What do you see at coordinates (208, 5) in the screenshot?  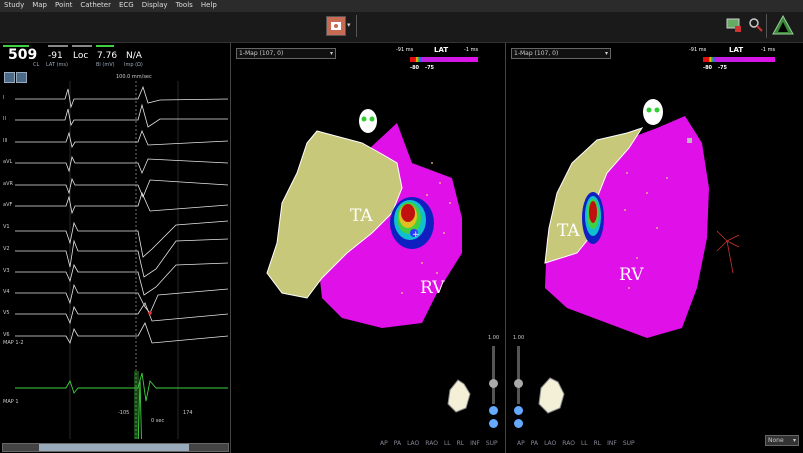 I see `menu-help: Help` at bounding box center [208, 5].